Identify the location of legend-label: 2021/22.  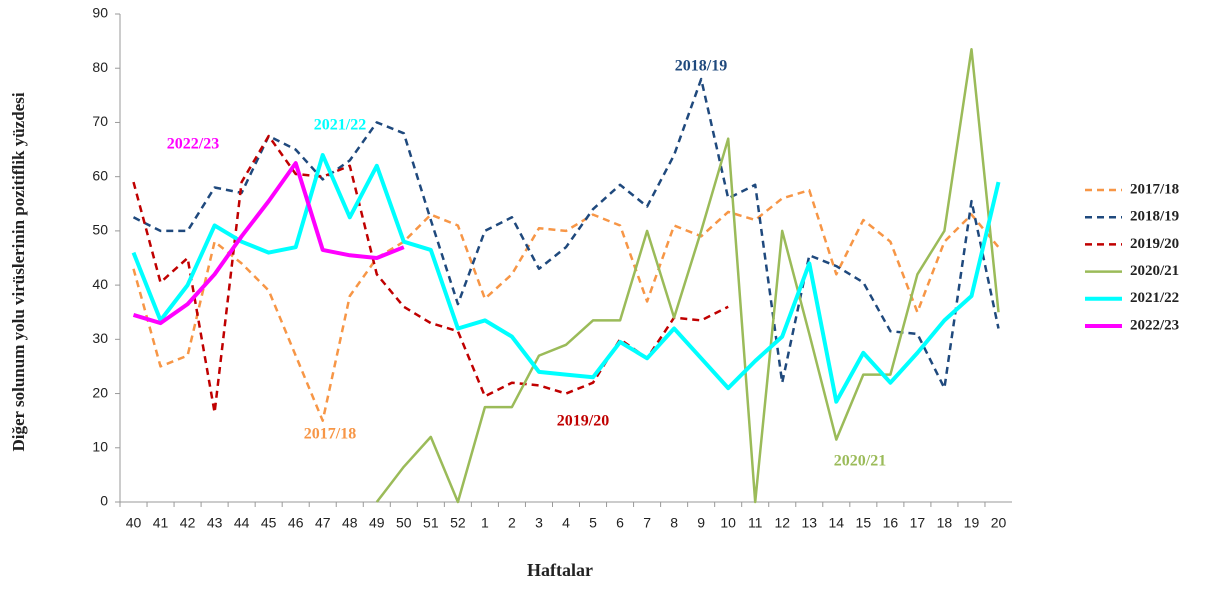
(1154, 298).